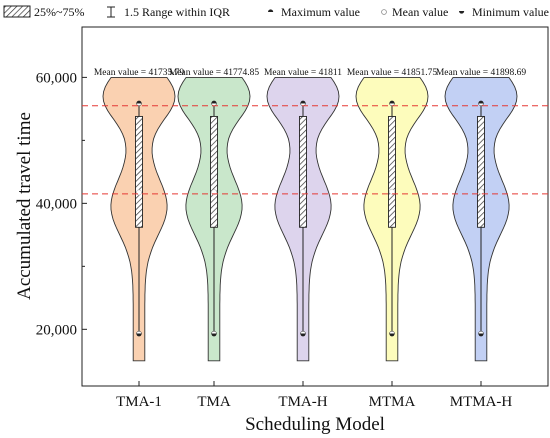 The height and width of the screenshot is (438, 550). What do you see at coordinates (214, 402) in the screenshot?
I see `x-tick-label: TMA` at bounding box center [214, 402].